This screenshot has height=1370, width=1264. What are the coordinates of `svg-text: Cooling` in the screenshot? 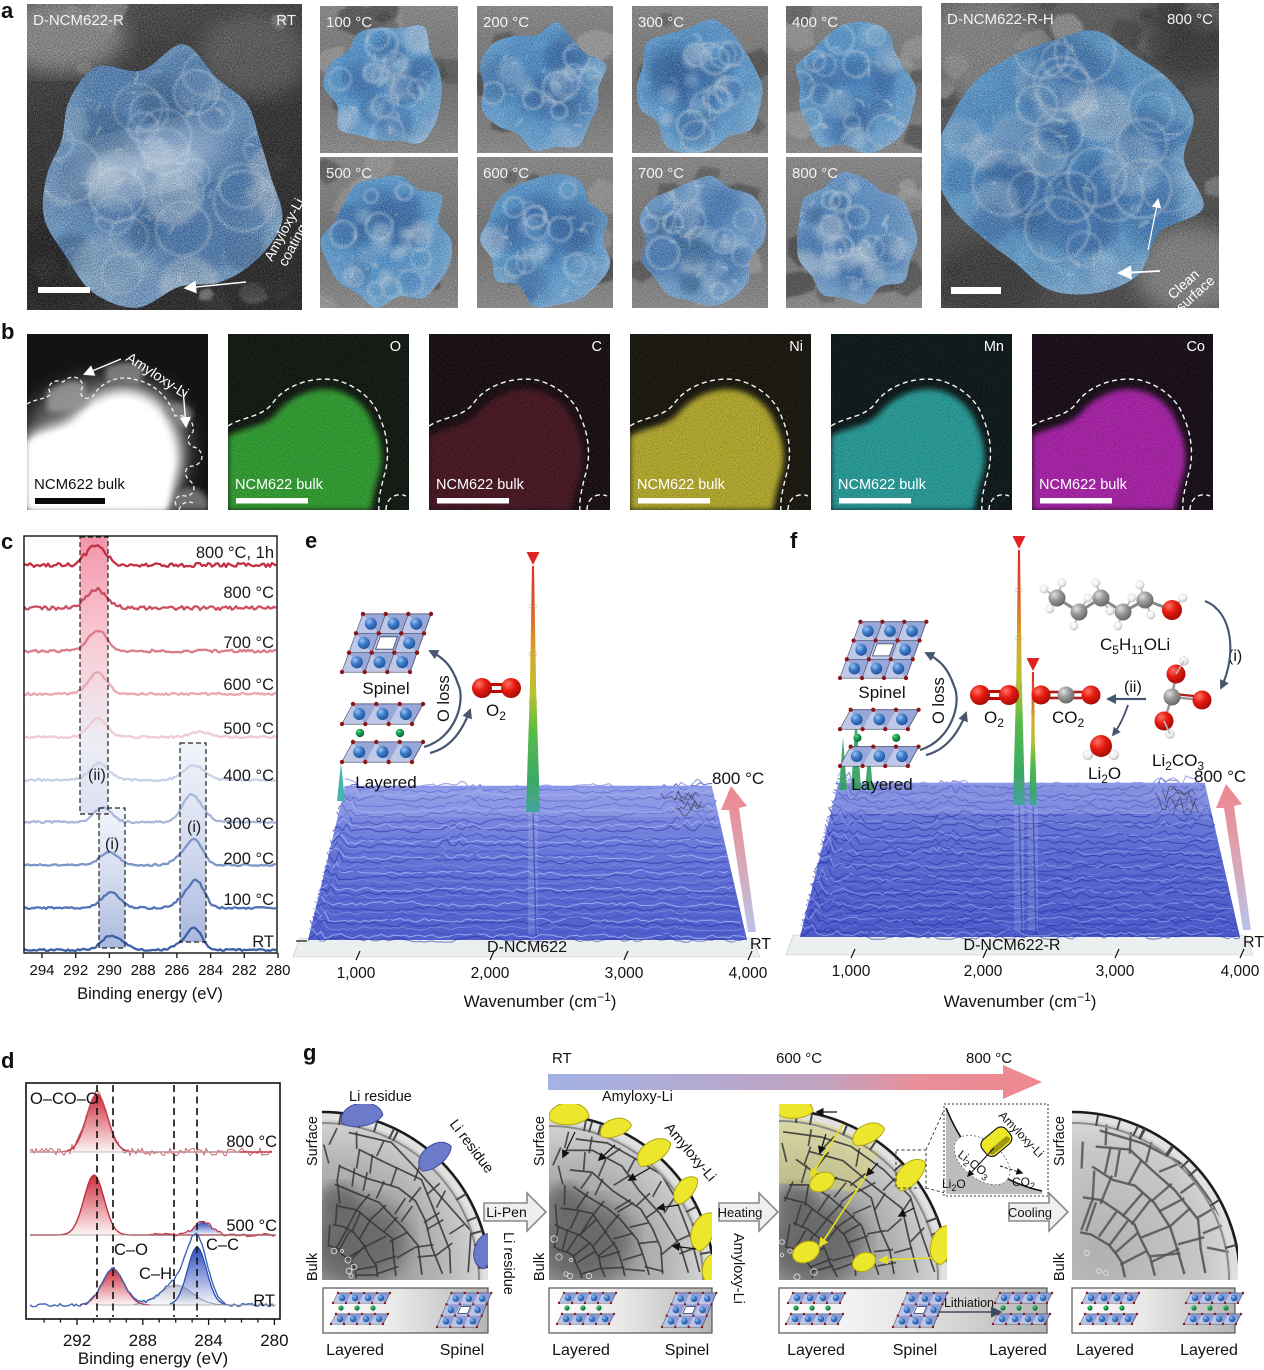 It's located at (1030, 1212).